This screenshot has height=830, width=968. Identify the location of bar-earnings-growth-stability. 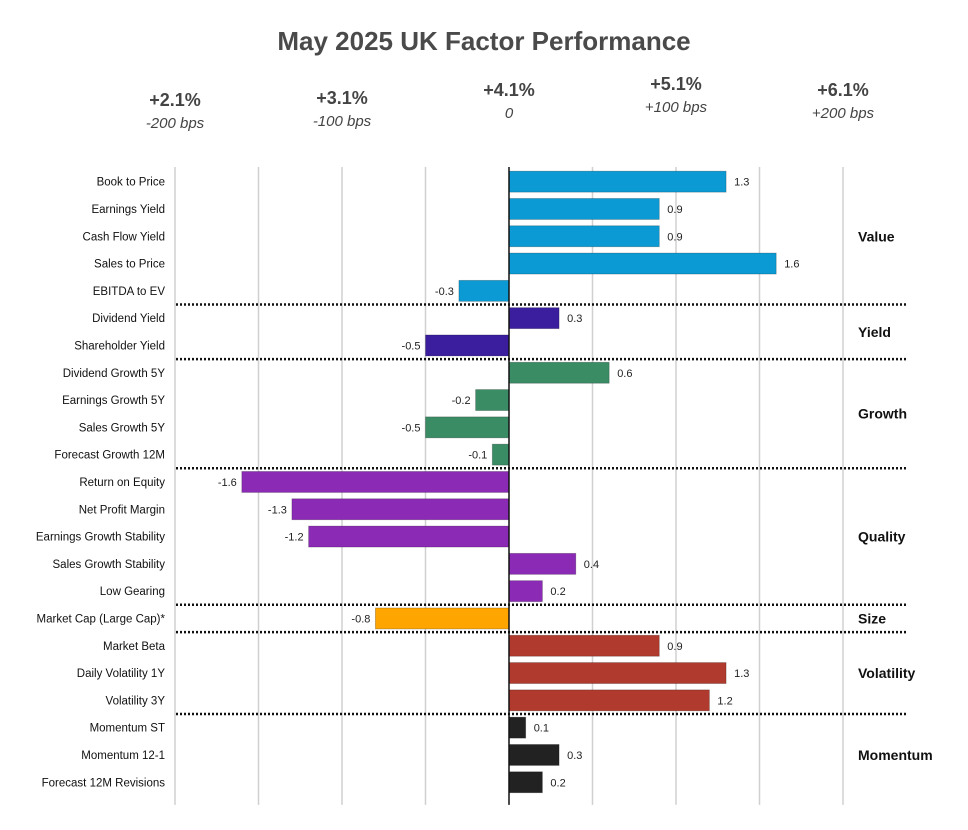
(409, 536).